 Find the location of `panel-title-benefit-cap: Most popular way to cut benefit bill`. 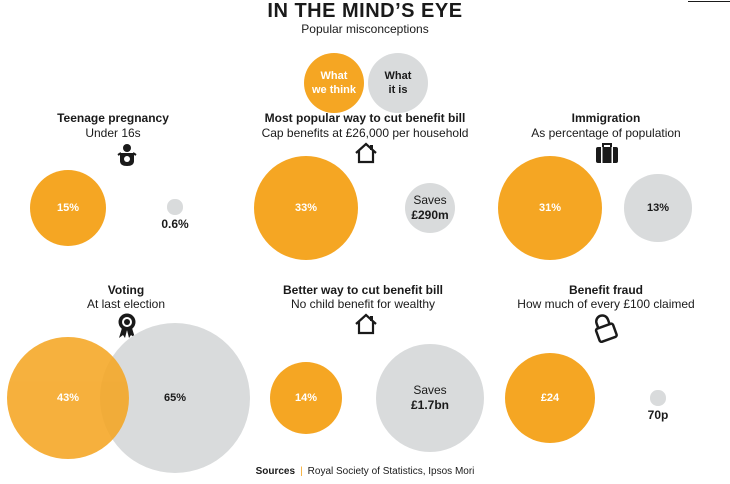

panel-title-benefit-cap: Most popular way to cut benefit bill is located at coordinates (365, 118).